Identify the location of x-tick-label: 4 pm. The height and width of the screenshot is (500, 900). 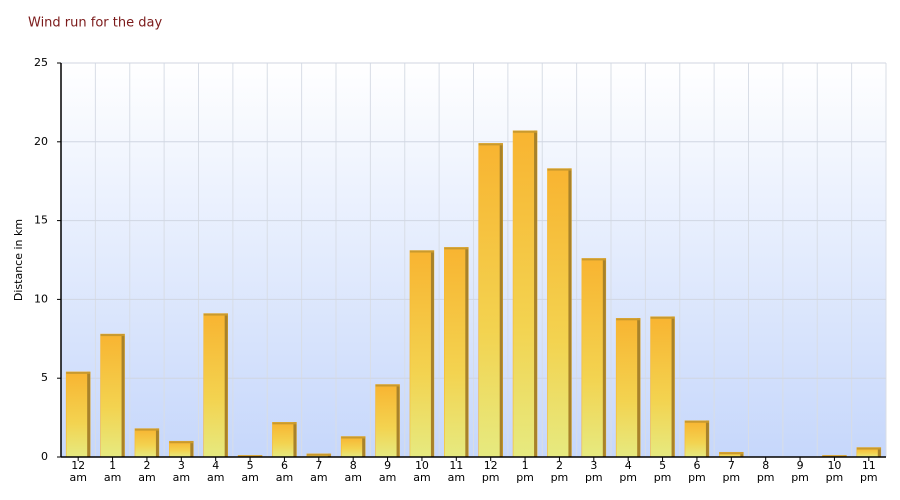
(628, 471).